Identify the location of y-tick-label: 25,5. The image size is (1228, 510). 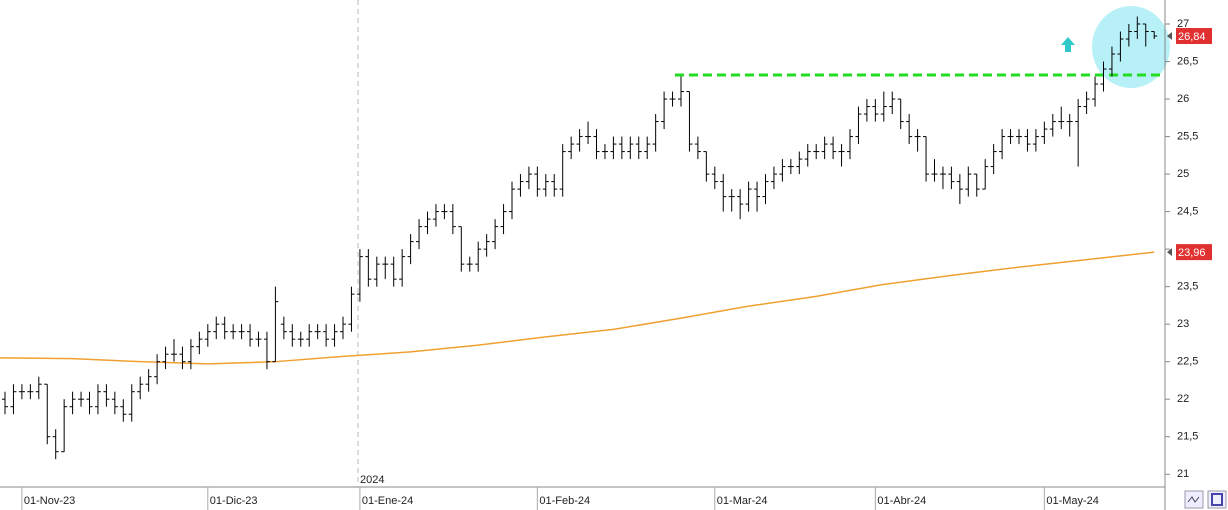
(1187, 136).